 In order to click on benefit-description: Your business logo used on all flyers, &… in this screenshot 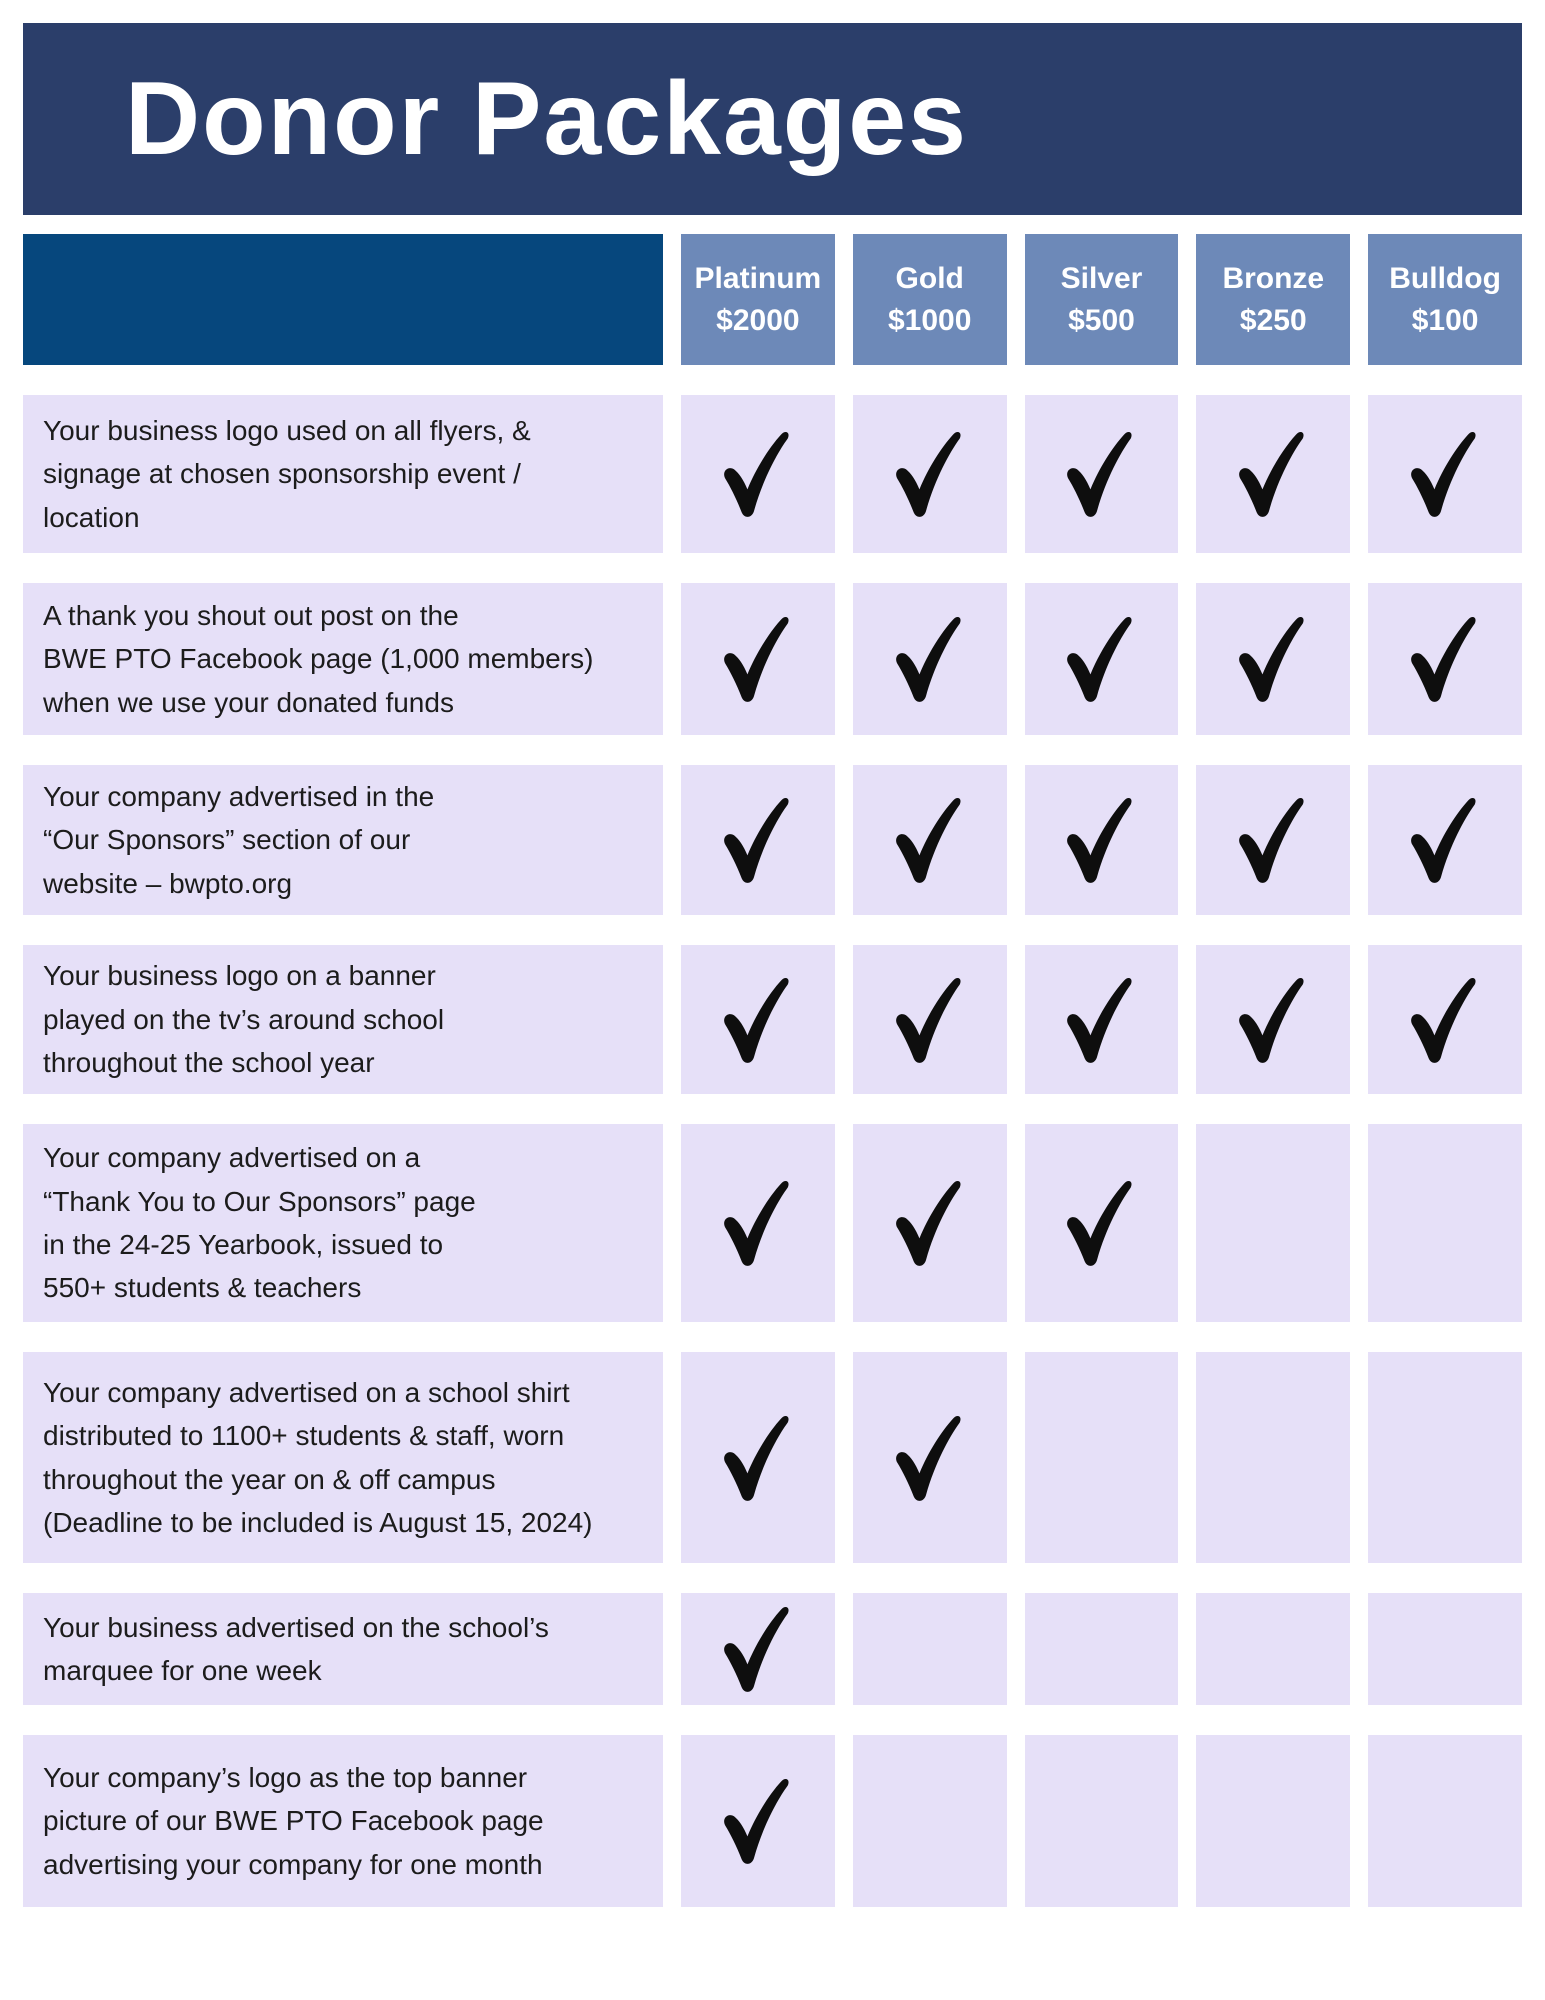, I will do `click(343, 474)`.